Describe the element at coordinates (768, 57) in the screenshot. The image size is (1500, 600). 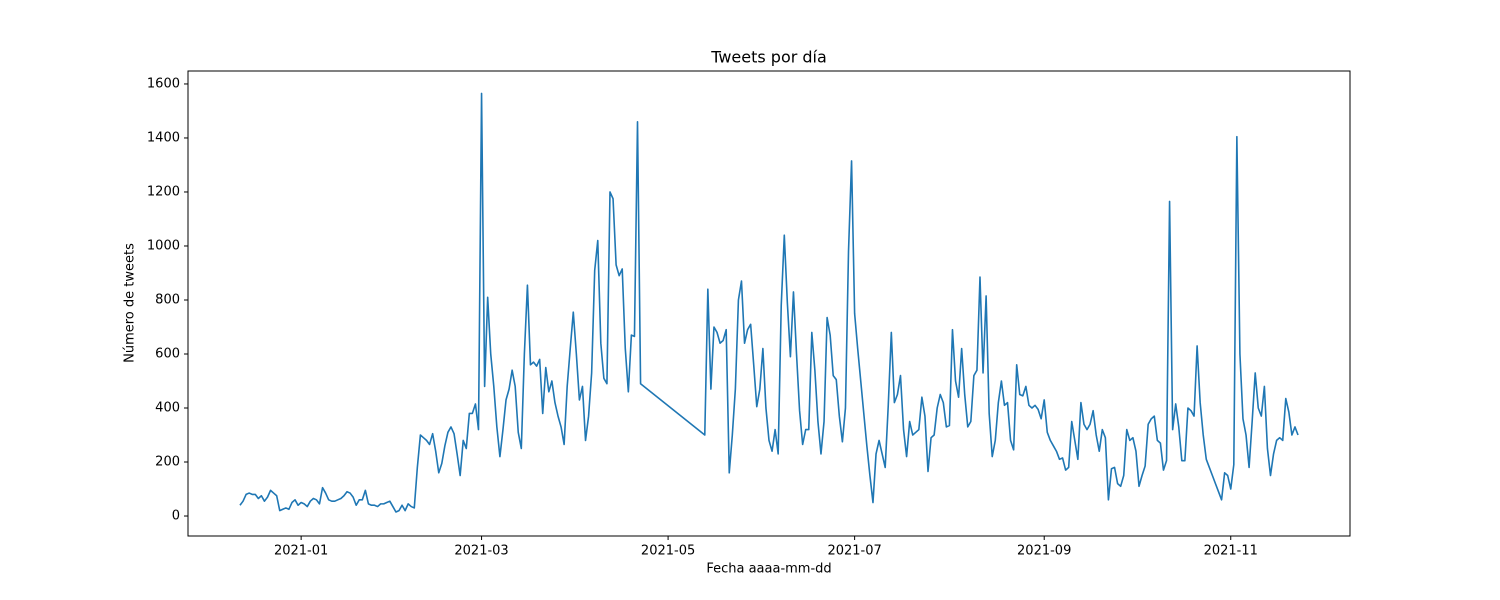
I see `chart-title: Tweets por día` at that location.